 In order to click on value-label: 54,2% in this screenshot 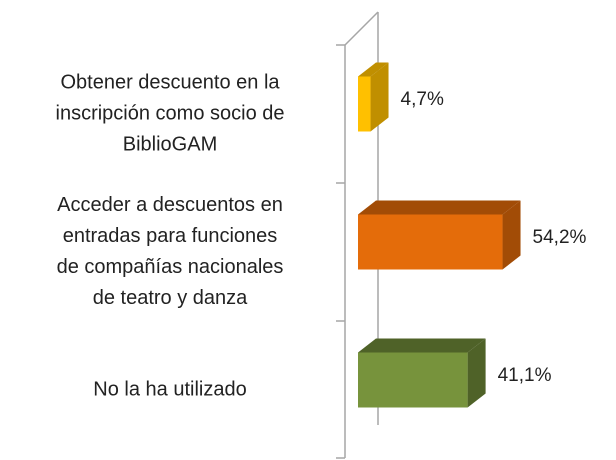, I will do `click(560, 237)`.